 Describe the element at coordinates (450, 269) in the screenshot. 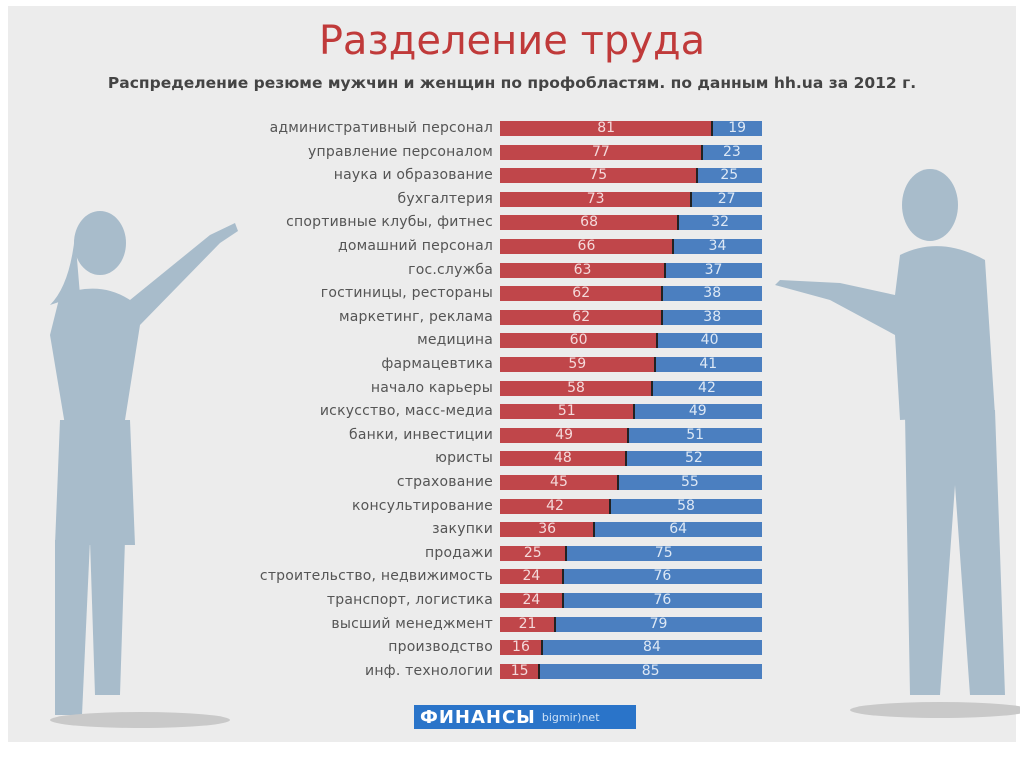

I see `category-label: гос.служба` at that location.